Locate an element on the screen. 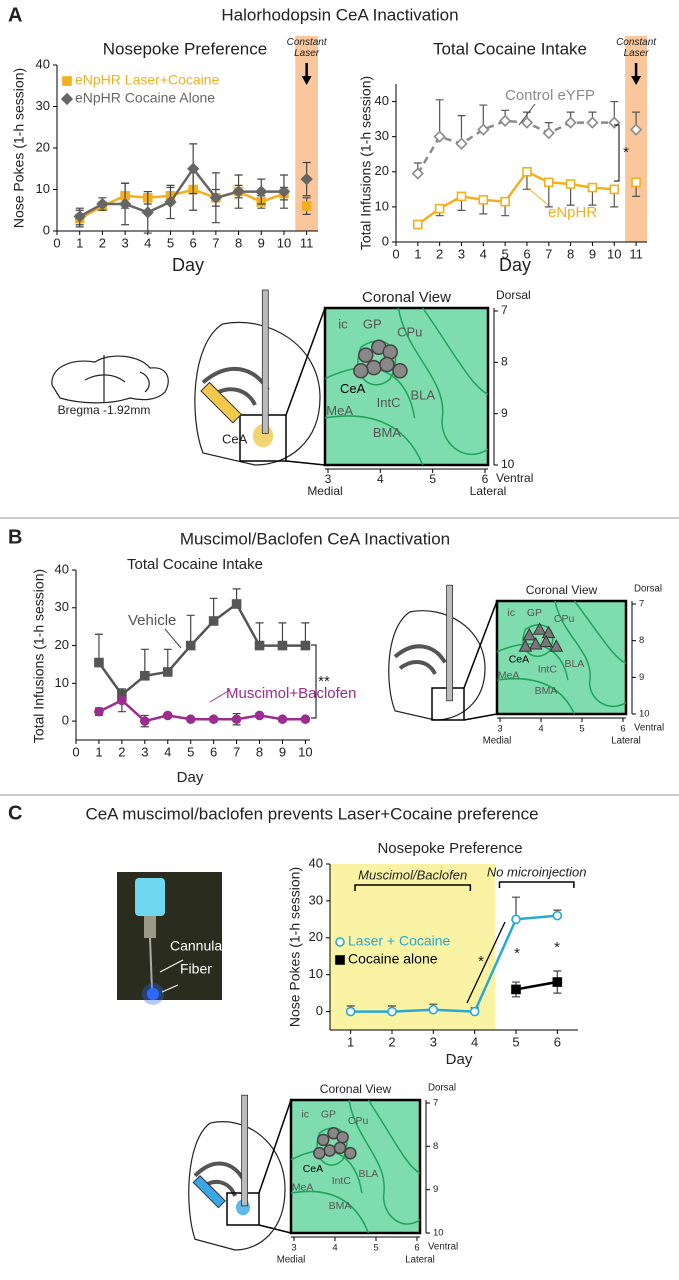 The height and width of the screenshot is (1280, 679). band-arrow-head is located at coordinates (306, 80).